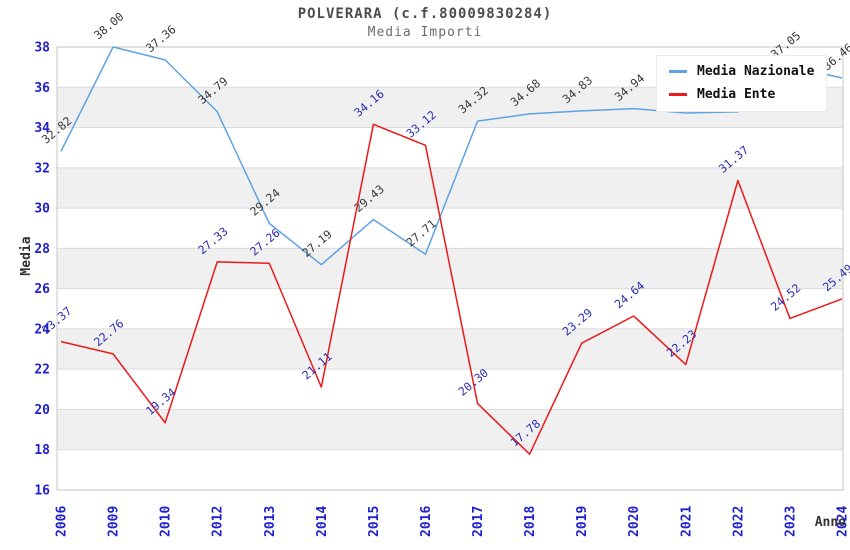  I want to click on x-tick-label: 2018, so click(530, 521).